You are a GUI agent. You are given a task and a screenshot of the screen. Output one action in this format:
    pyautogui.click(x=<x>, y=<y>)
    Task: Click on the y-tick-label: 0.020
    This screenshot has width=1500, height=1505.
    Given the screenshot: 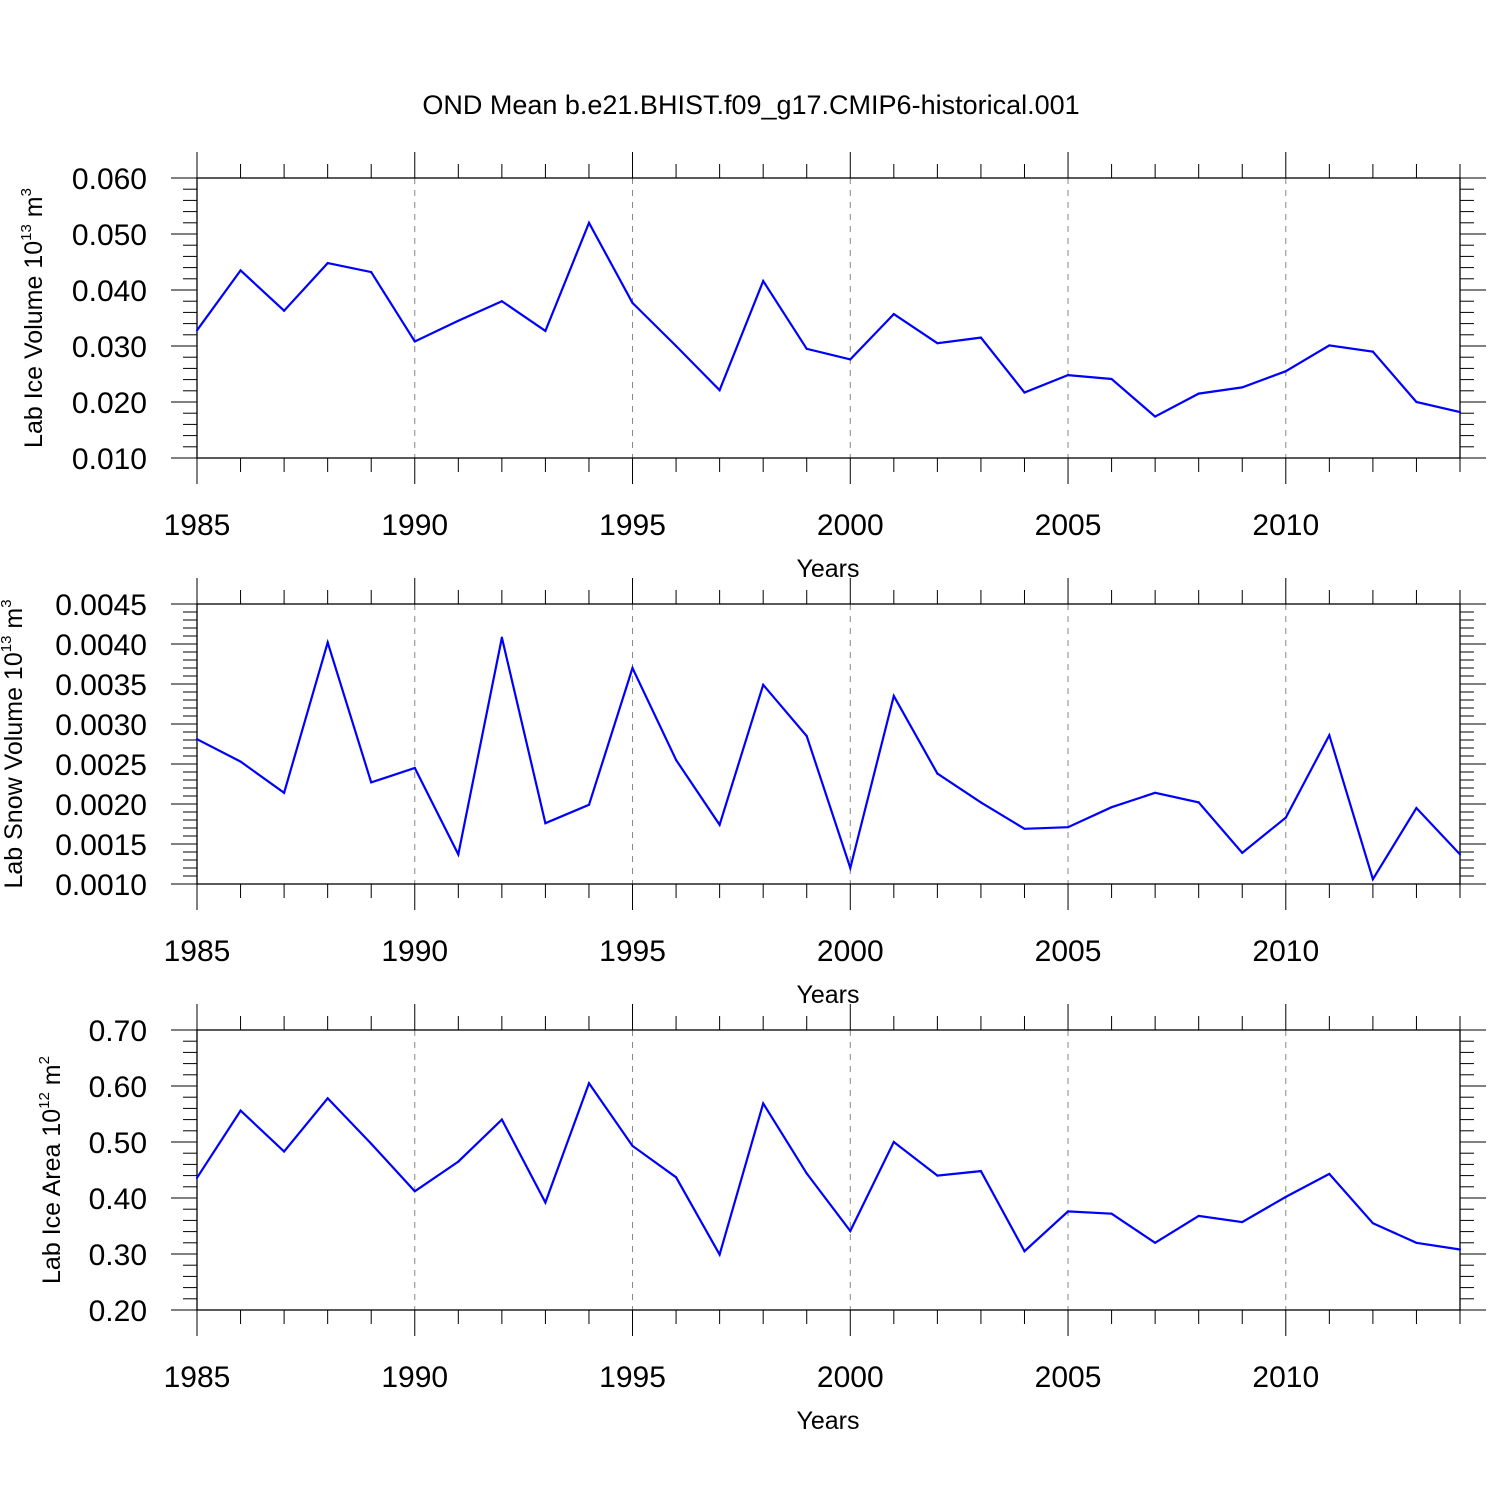 What is the action you would take?
    pyautogui.click(x=109, y=403)
    